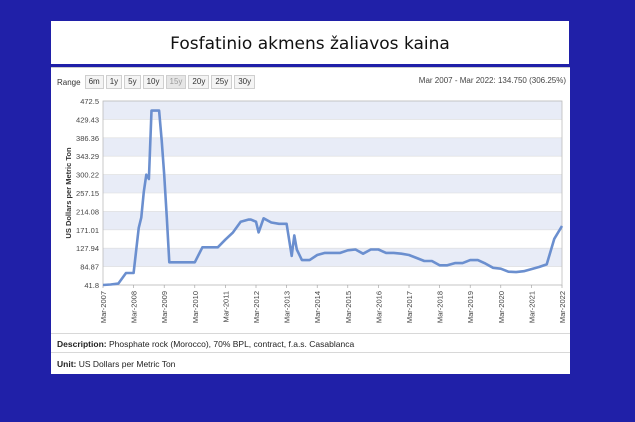  What do you see at coordinates (195, 307) in the screenshot?
I see `x-tick-label: Mar-2010` at bounding box center [195, 307].